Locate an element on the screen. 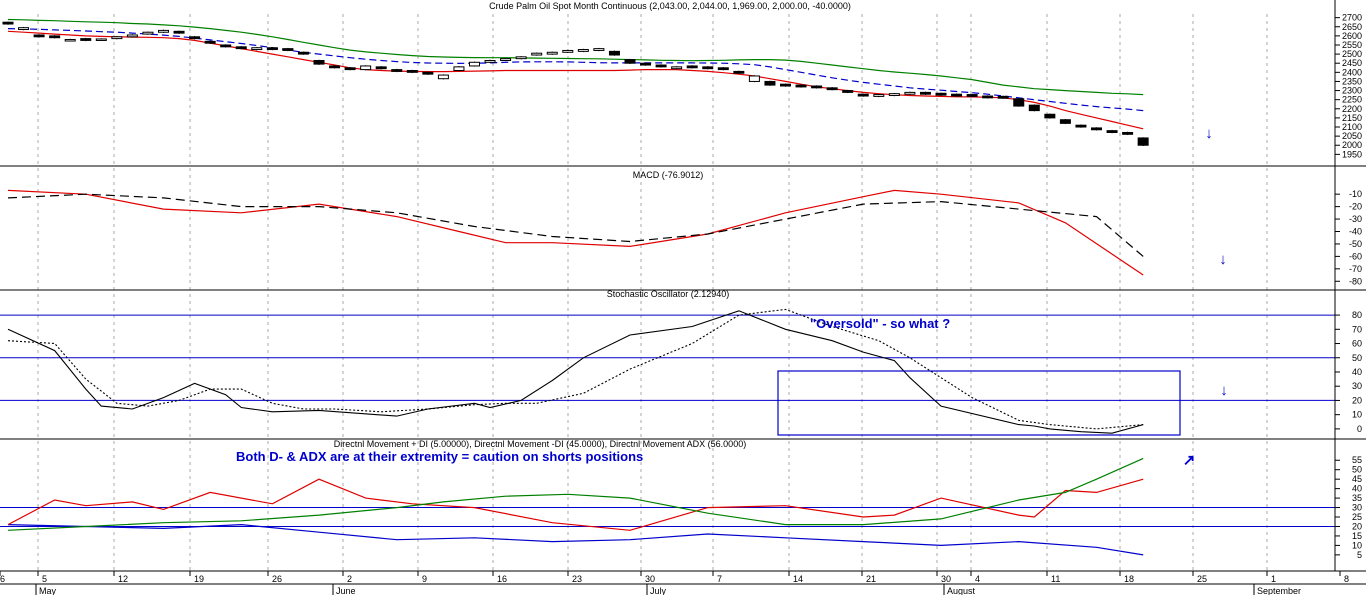  moving-average-red is located at coordinates (575, 80).